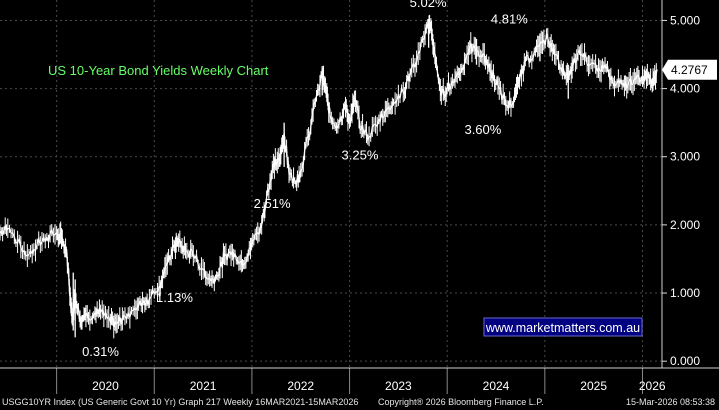 Image resolution: width=719 pixels, height=410 pixels. I want to click on annotation-label: 1.13%, so click(174, 297).